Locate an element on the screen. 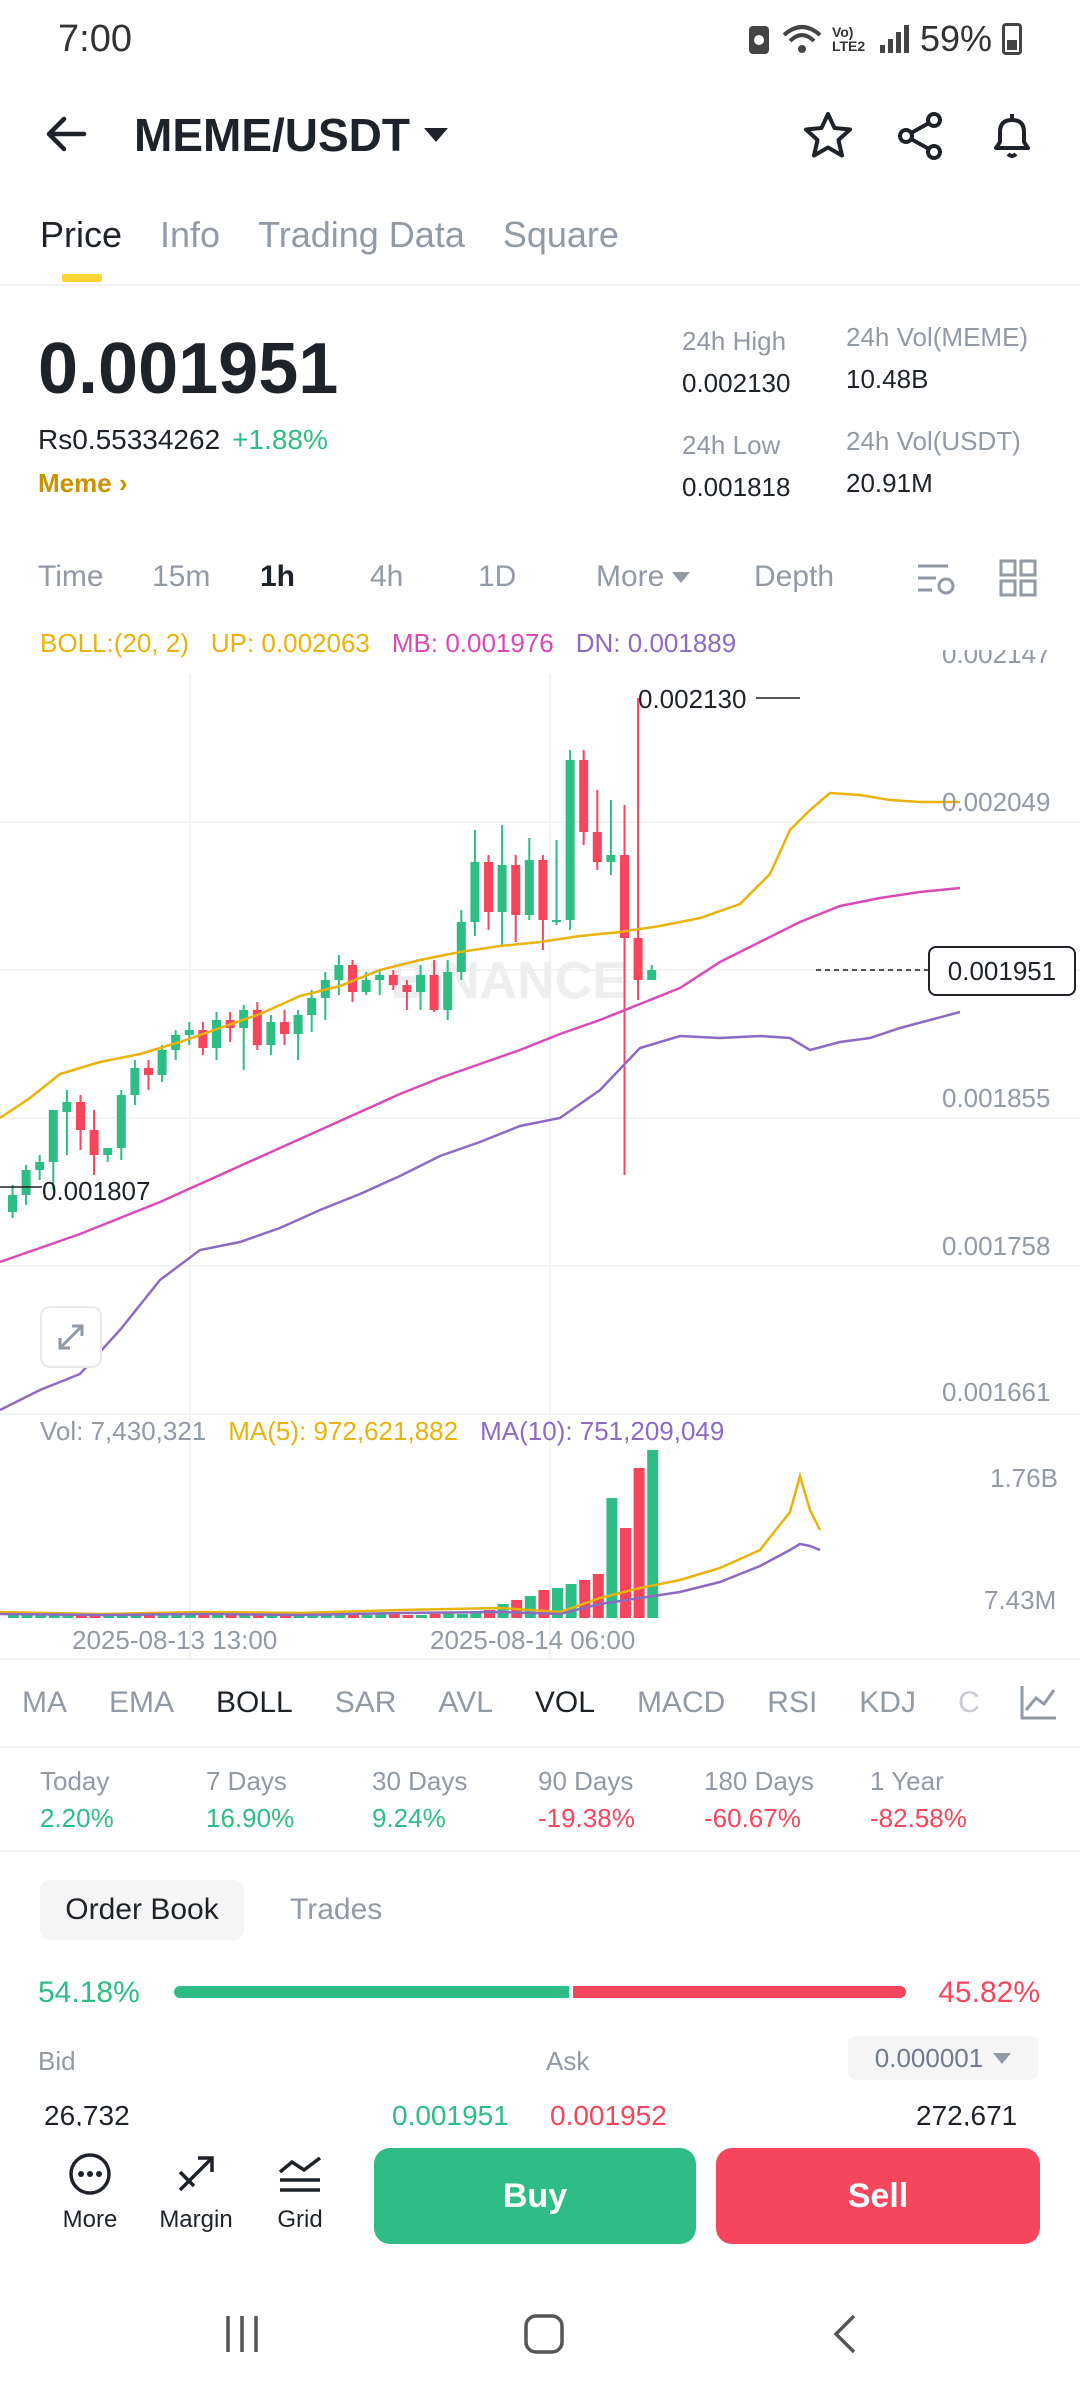 The height and width of the screenshot is (2400, 1080). grid-button: Grid is located at coordinates (300, 2192).